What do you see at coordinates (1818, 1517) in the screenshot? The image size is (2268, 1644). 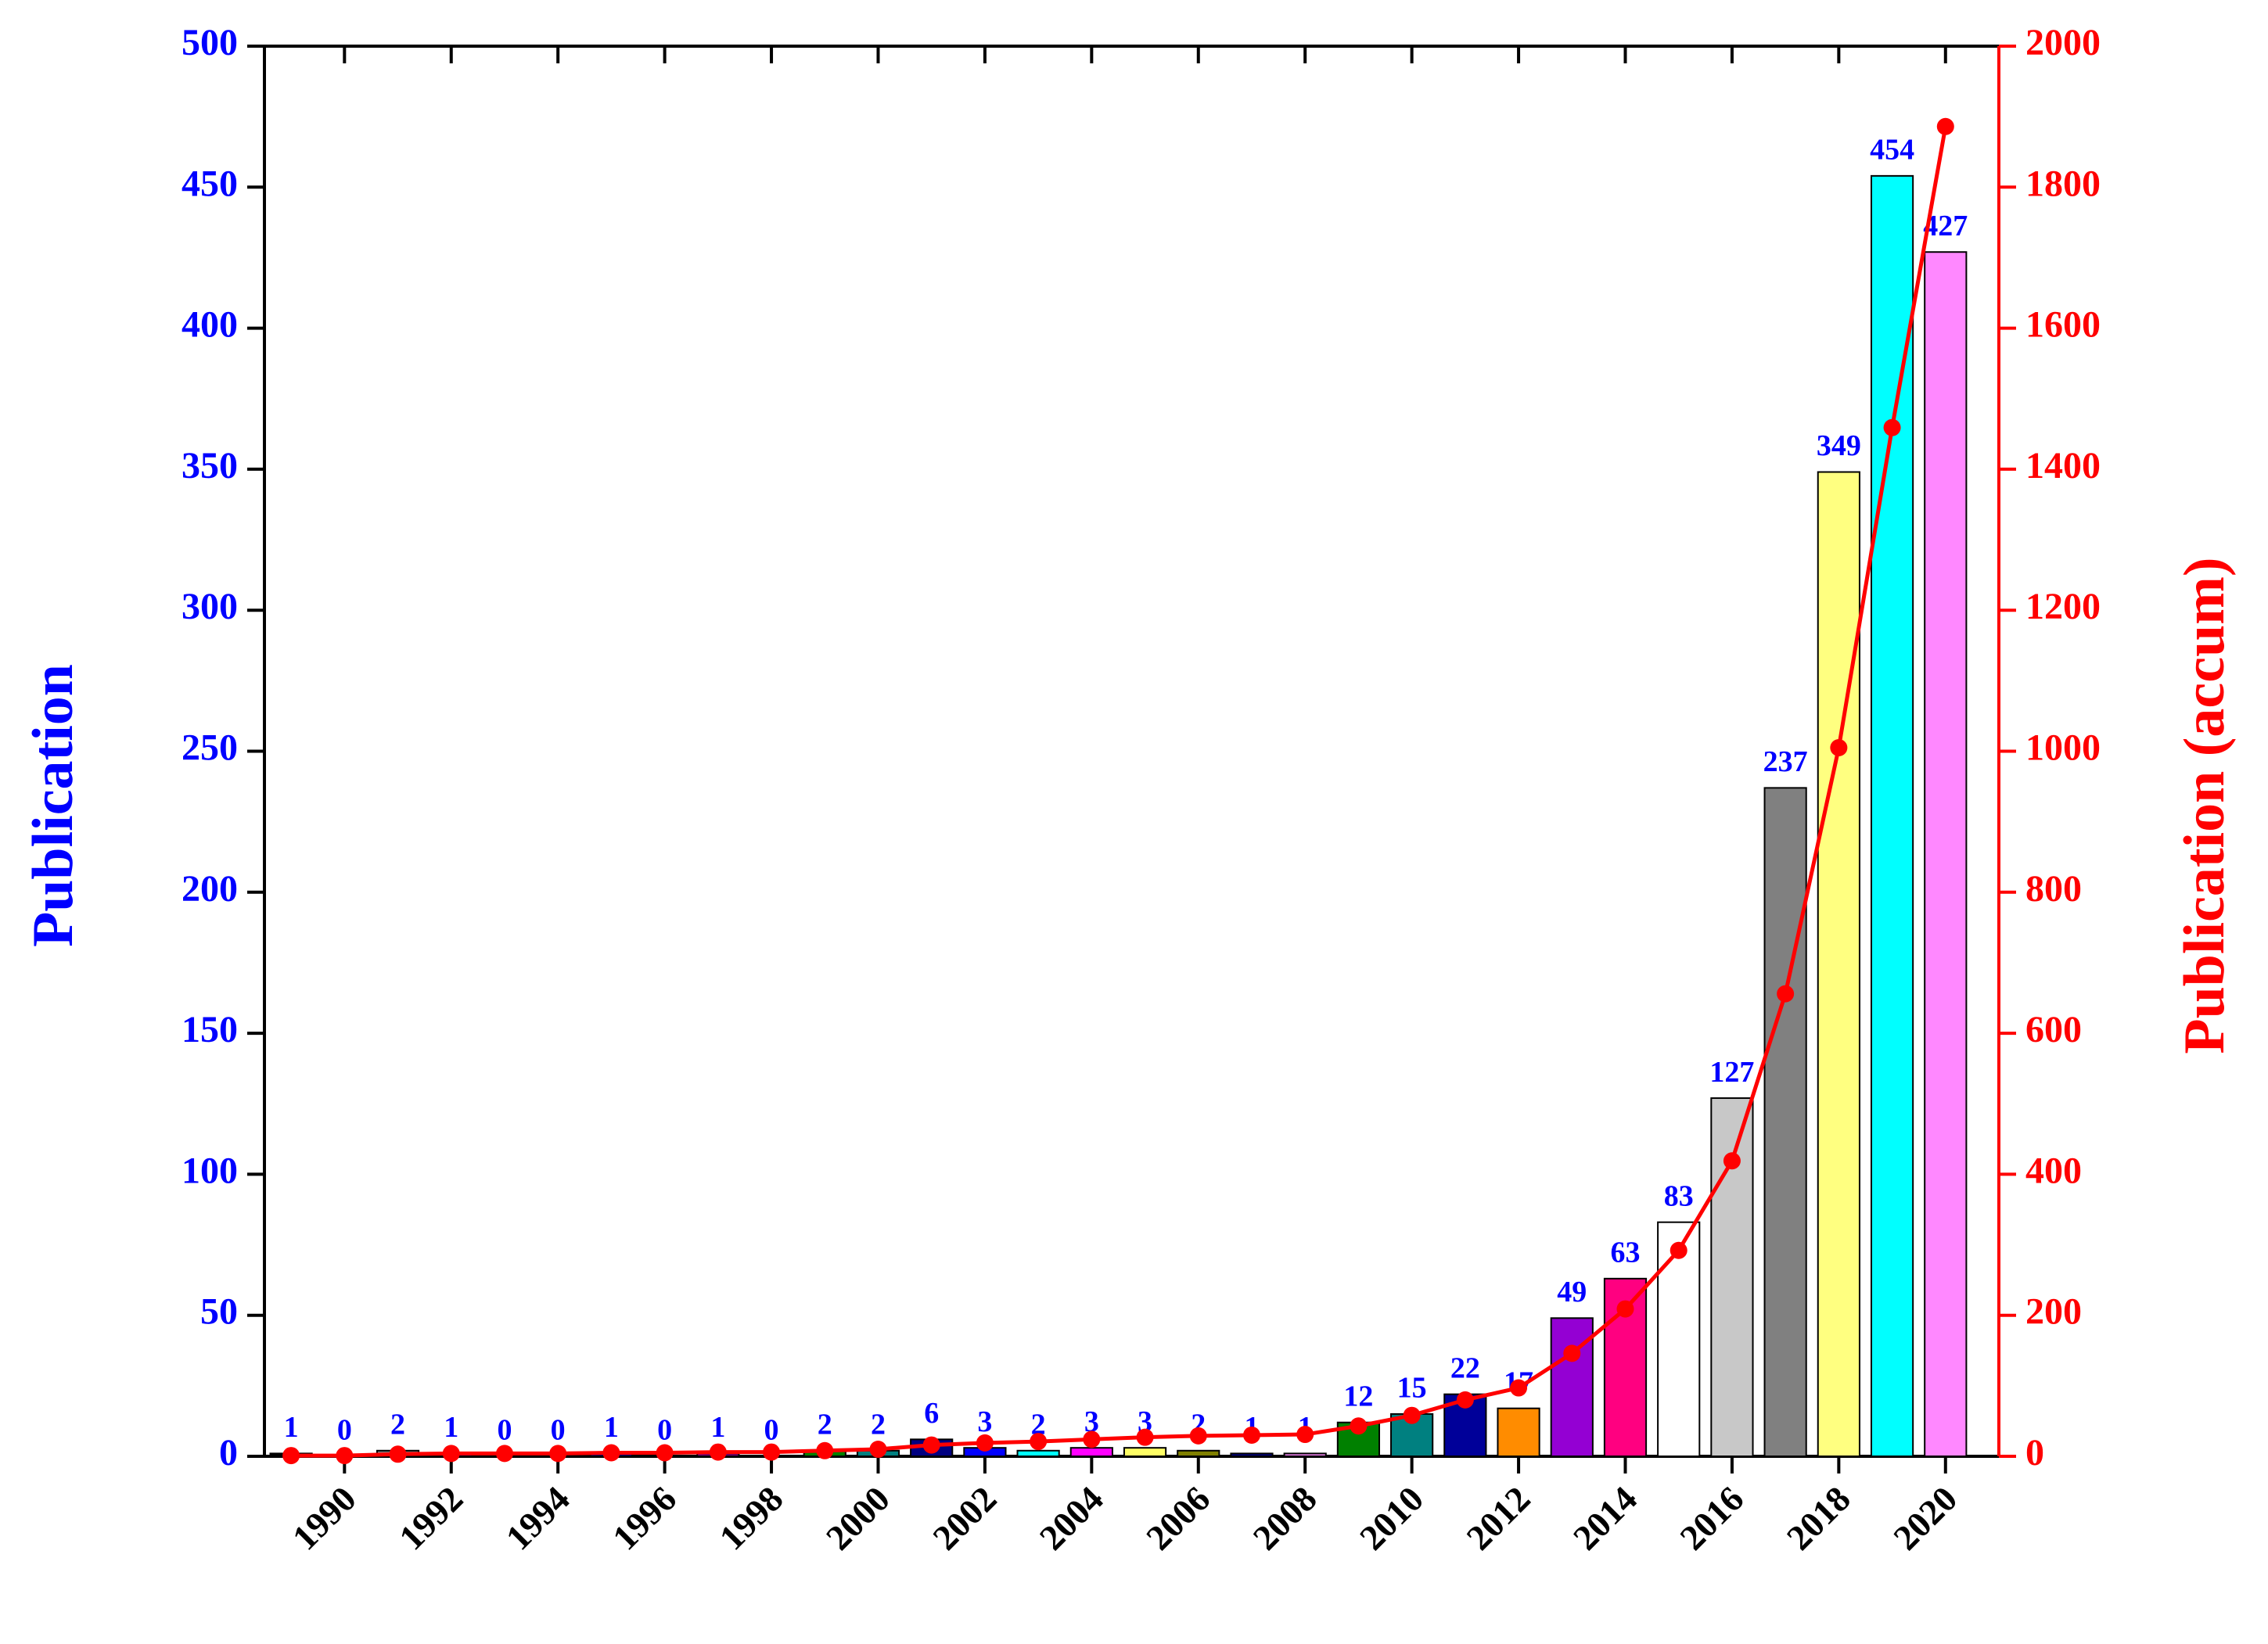 I see `x-tick-label: 2018` at bounding box center [1818, 1517].